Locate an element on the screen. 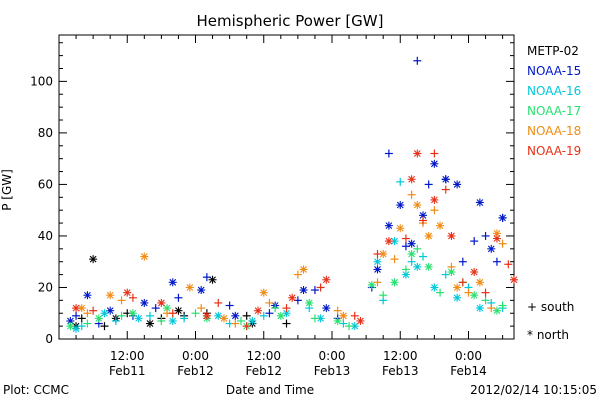 Image resolution: width=600 pixels, height=400 pixels. legend-item-noaa-17: NOAA-17 is located at coordinates (554, 111).